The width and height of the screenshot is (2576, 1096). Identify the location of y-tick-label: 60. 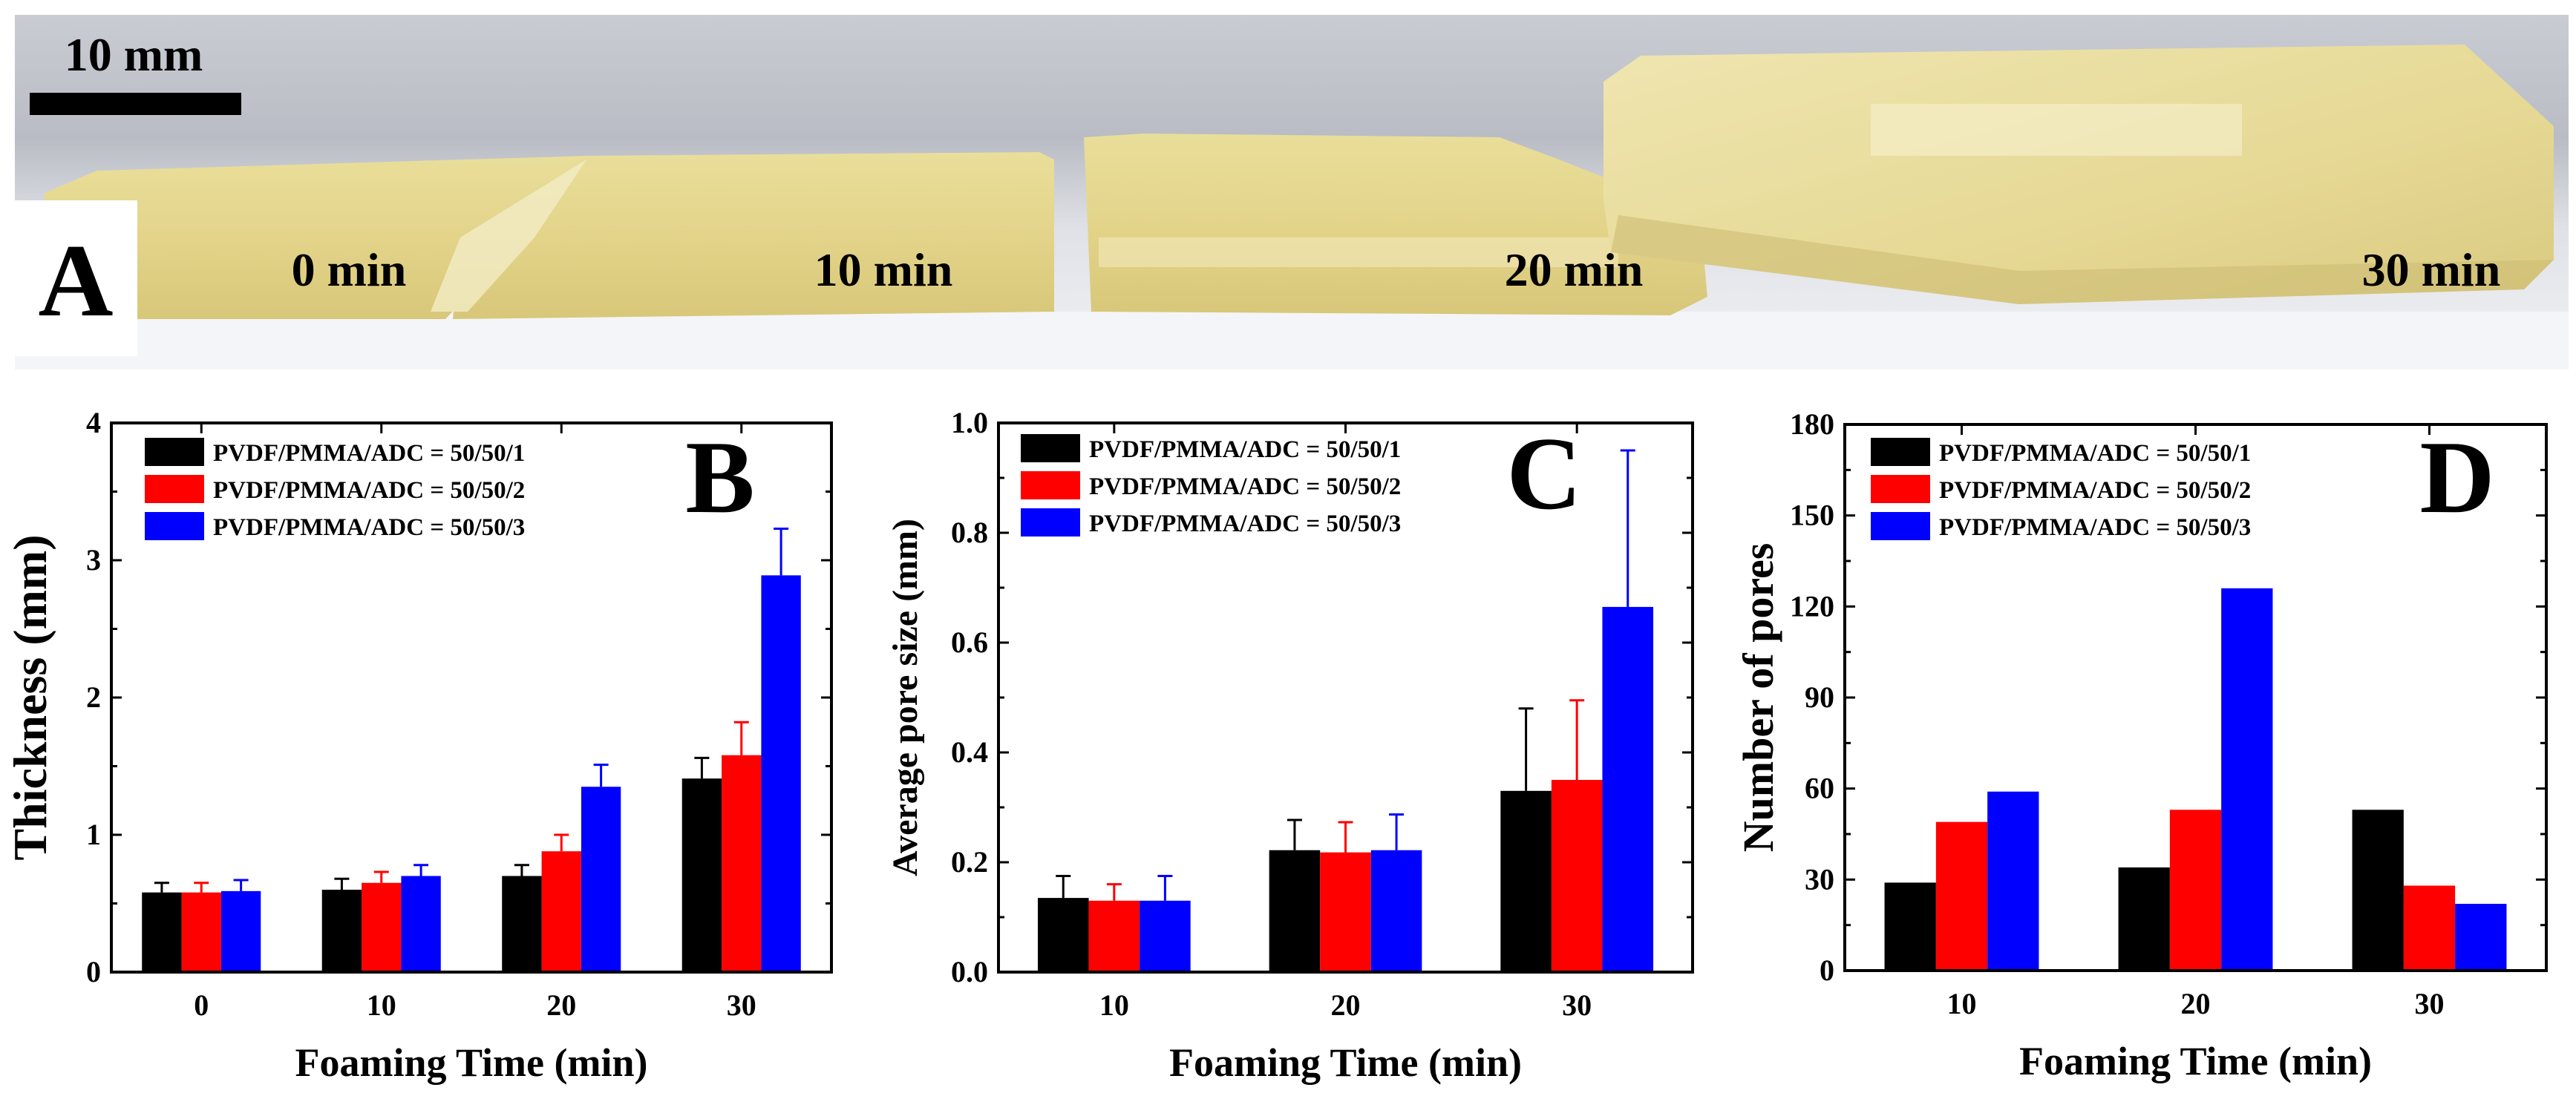
(1819, 788).